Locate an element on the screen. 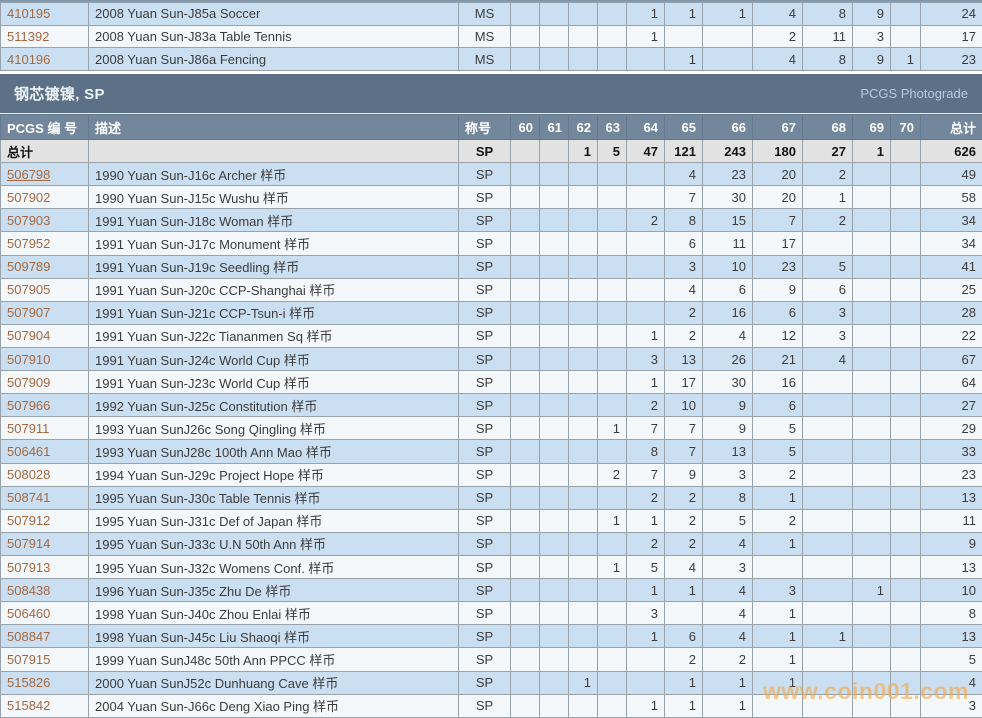  column-header-total: 总计 is located at coordinates (951, 127).